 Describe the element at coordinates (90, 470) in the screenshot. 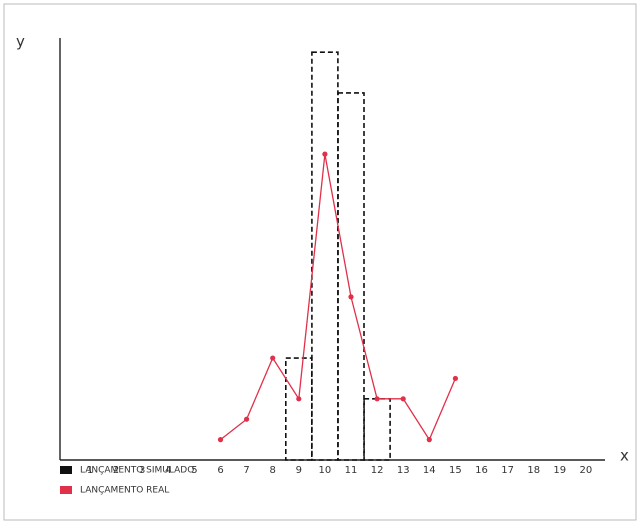

I see `x-tick-label: 1` at that location.